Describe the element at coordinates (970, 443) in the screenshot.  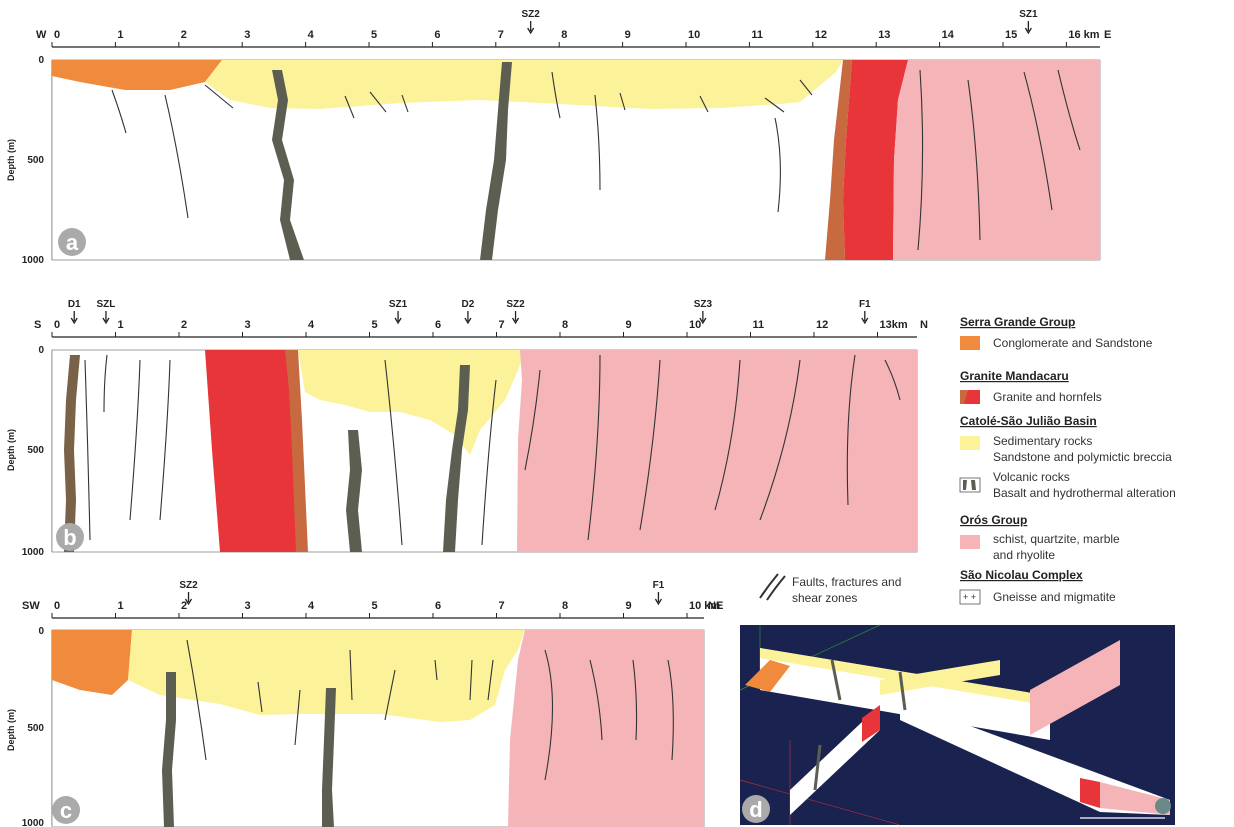
I see `legend-sedimentary-swatch` at that location.